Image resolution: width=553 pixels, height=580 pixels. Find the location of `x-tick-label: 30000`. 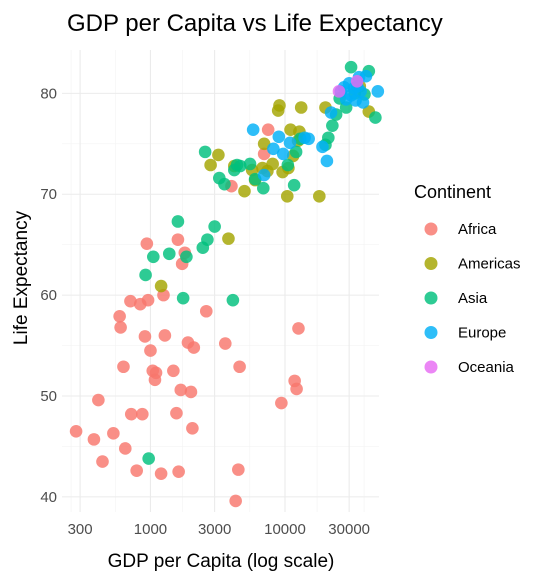

x-tick-label: 30000 is located at coordinates (349, 529).